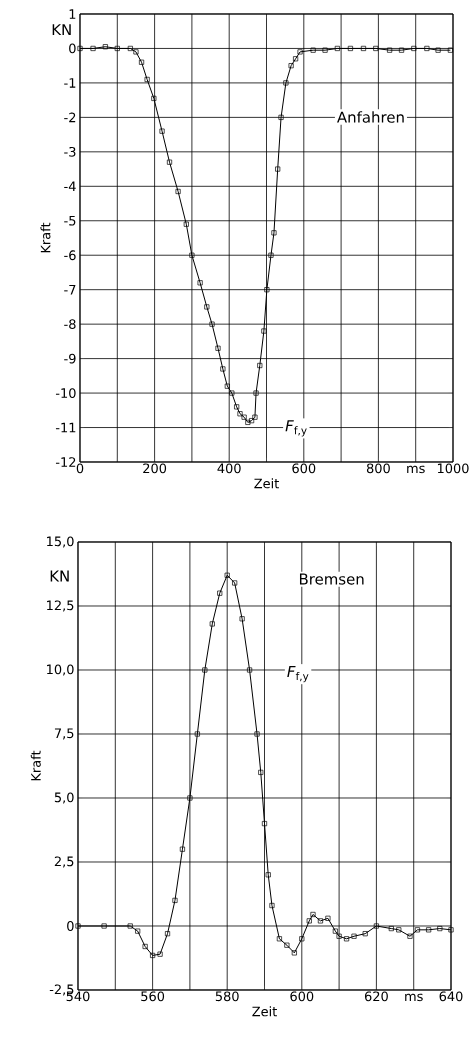 The width and height of the screenshot is (473, 1043). I want to click on annotation: Anfahren, so click(370, 117).